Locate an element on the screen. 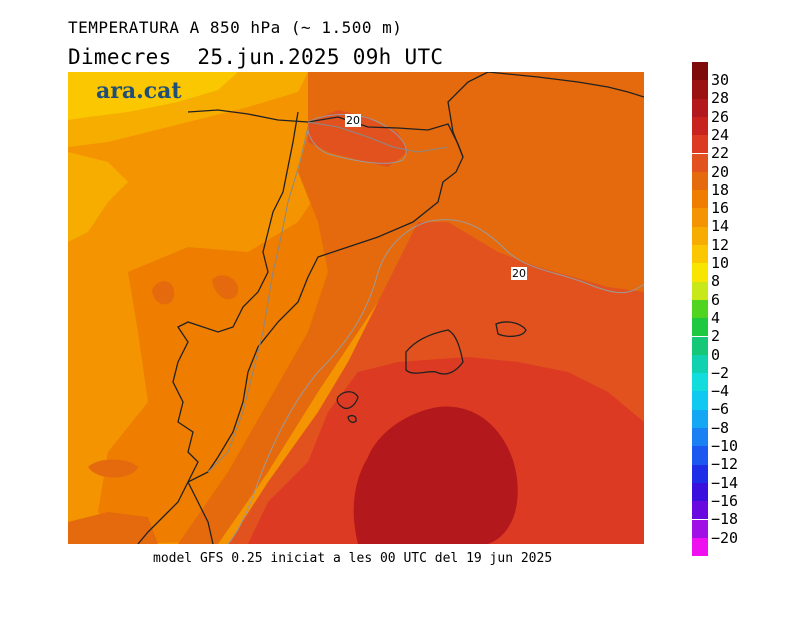 The image size is (800, 617). colorbar-label: 8 is located at coordinates (716, 281).